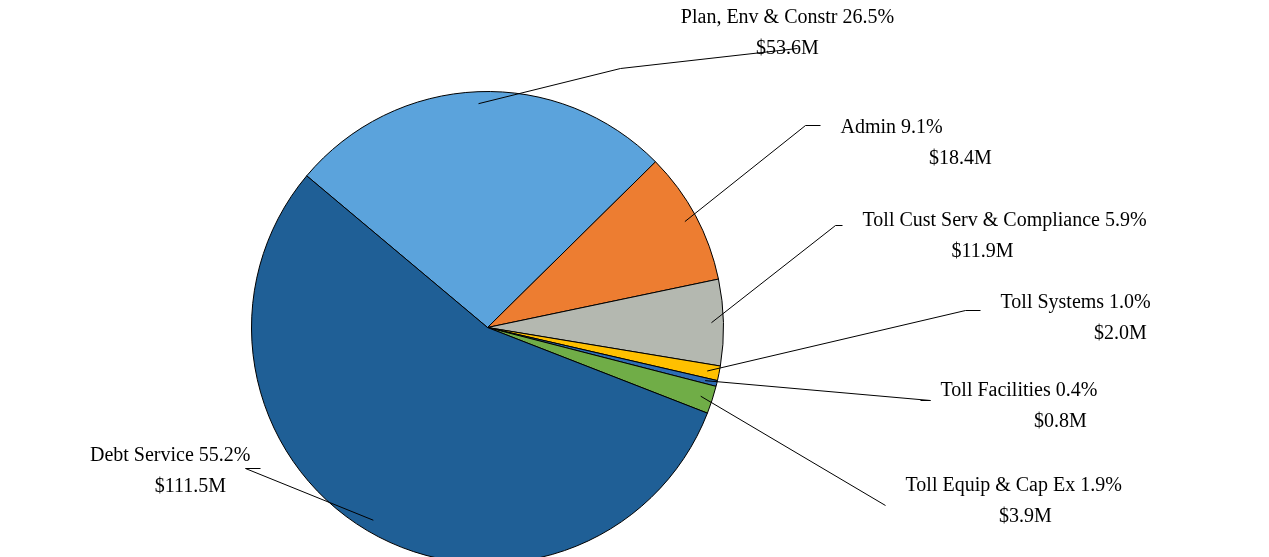  I want to click on slice-label: Plan, Env & Constr 26.5% $53.6M, so click(787, 31).